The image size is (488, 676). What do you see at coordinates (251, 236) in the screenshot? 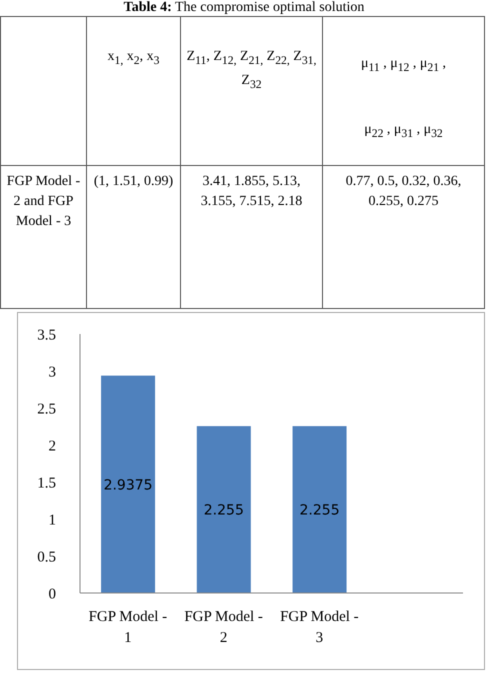
I see `text: 3.41, 1.855, 5.13, 3.155, 7.515, 2.18` at bounding box center [251, 236].